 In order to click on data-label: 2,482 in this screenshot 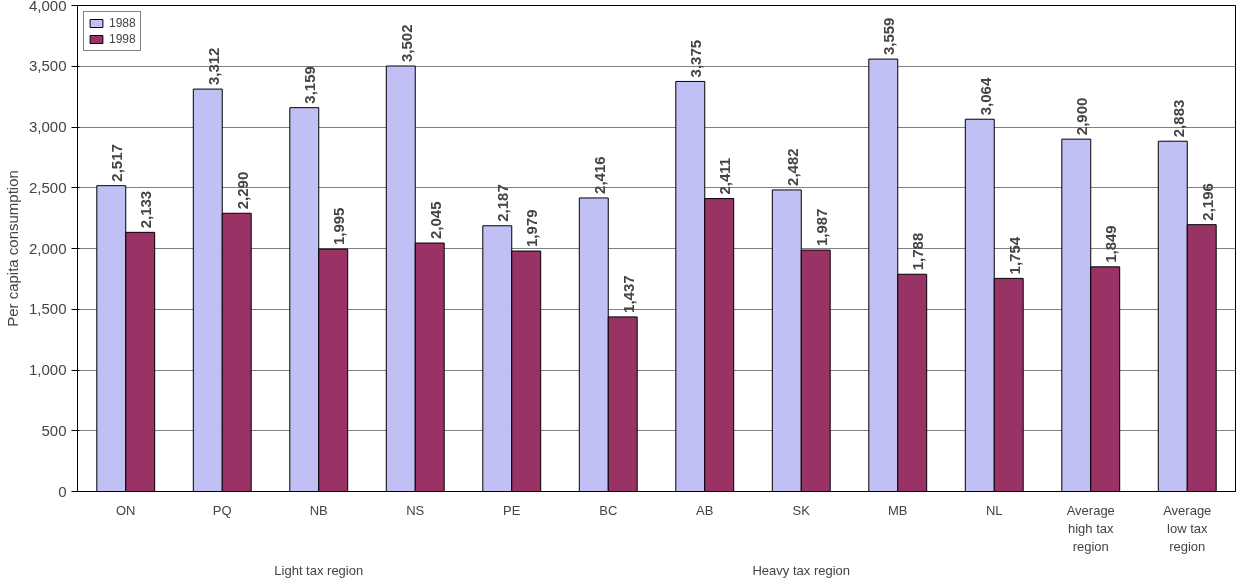, I will do `click(792, 167)`.